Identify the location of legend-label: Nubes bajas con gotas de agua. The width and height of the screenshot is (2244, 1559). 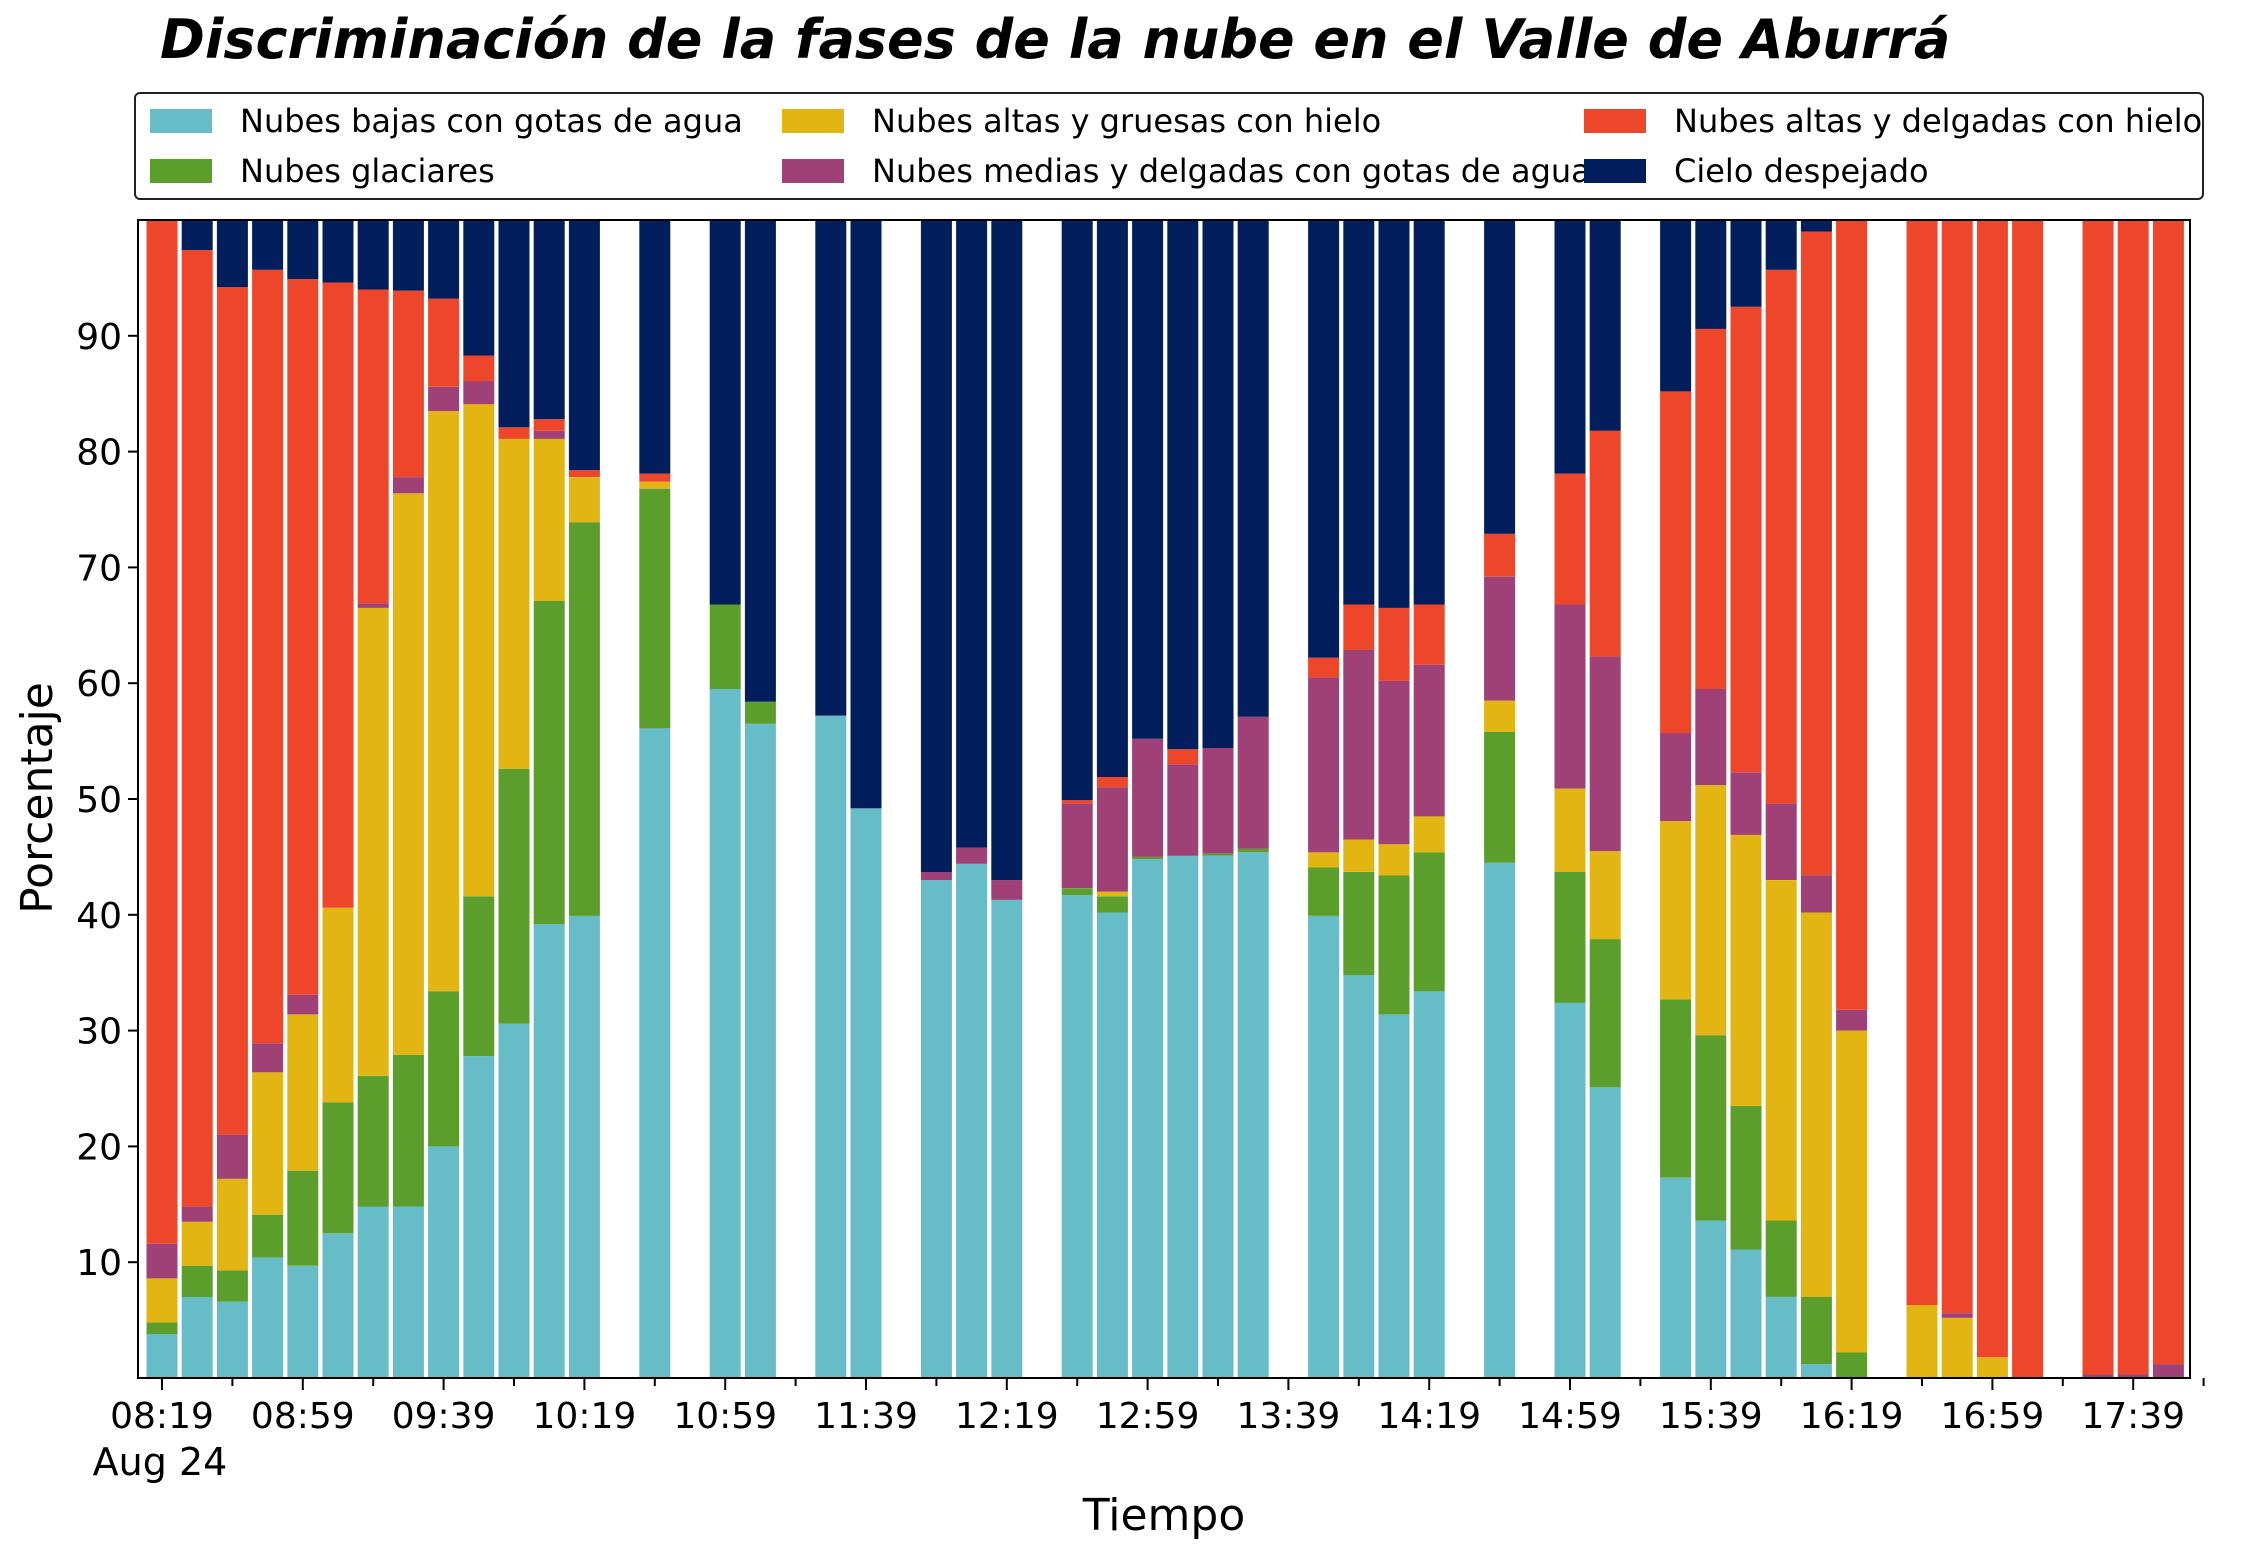
(491, 121).